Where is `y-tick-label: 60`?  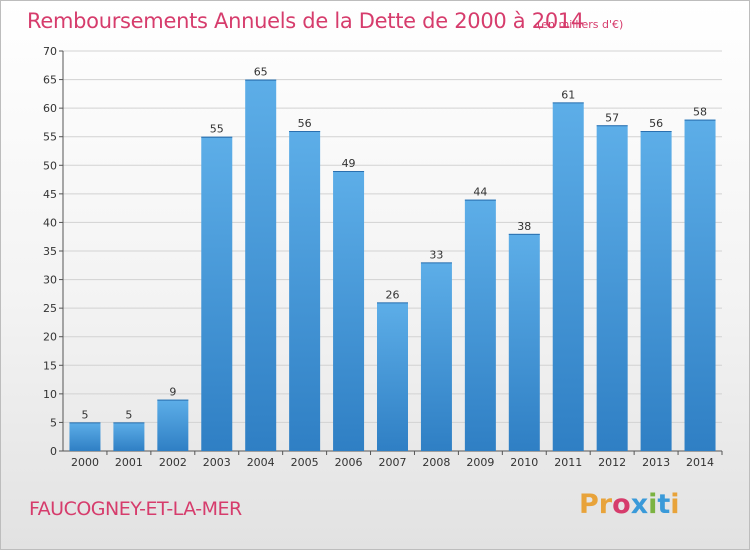
y-tick-label: 60 is located at coordinates (50, 108).